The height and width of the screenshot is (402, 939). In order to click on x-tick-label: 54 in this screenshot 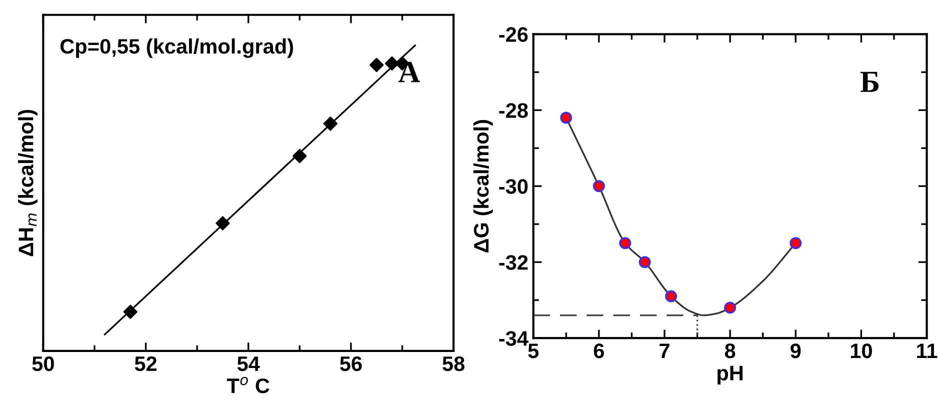, I will do `click(248, 364)`.